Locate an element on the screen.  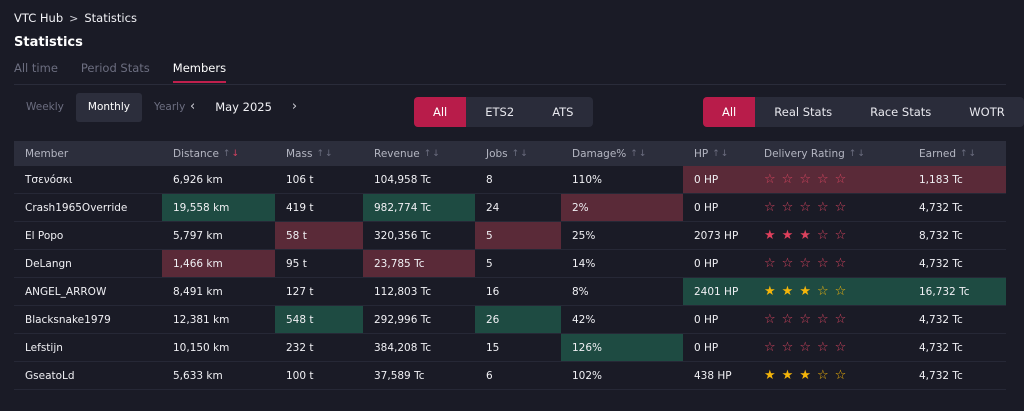
cell-earned: 16,732 Tc is located at coordinates (957, 291).